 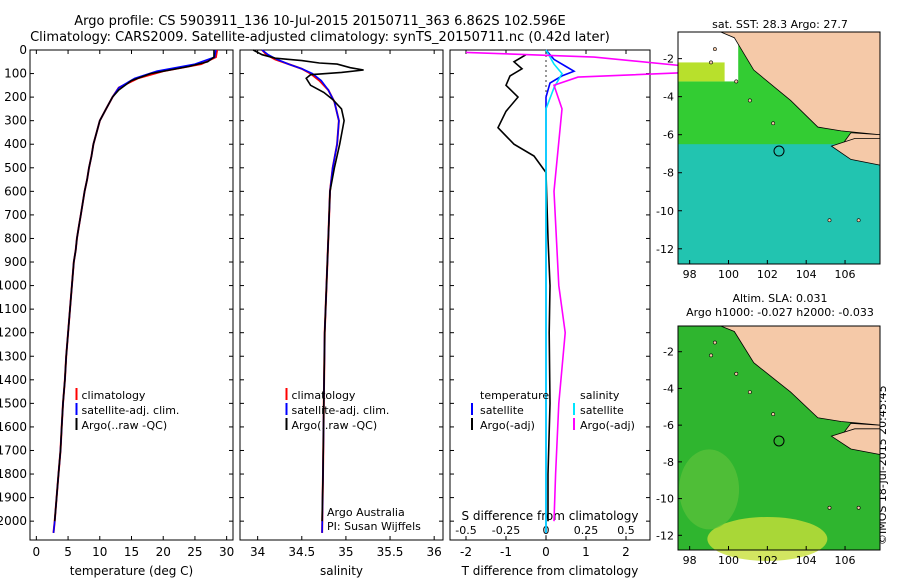 I want to click on legend-label: temperature, so click(x=514, y=395).